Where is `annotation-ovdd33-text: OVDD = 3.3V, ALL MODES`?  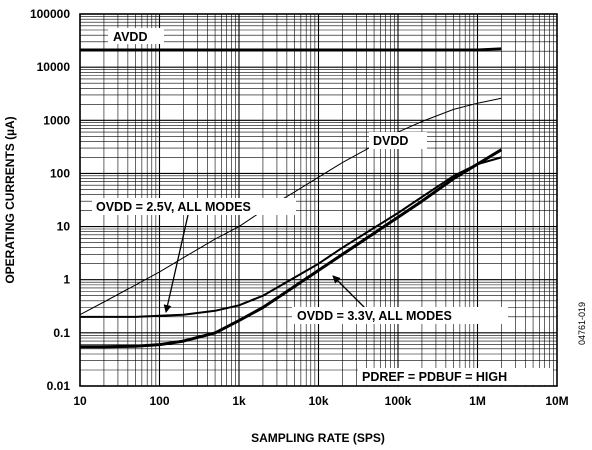 annotation-ovdd33-text: OVDD = 3.3V, ALL MODES is located at coordinates (374, 316).